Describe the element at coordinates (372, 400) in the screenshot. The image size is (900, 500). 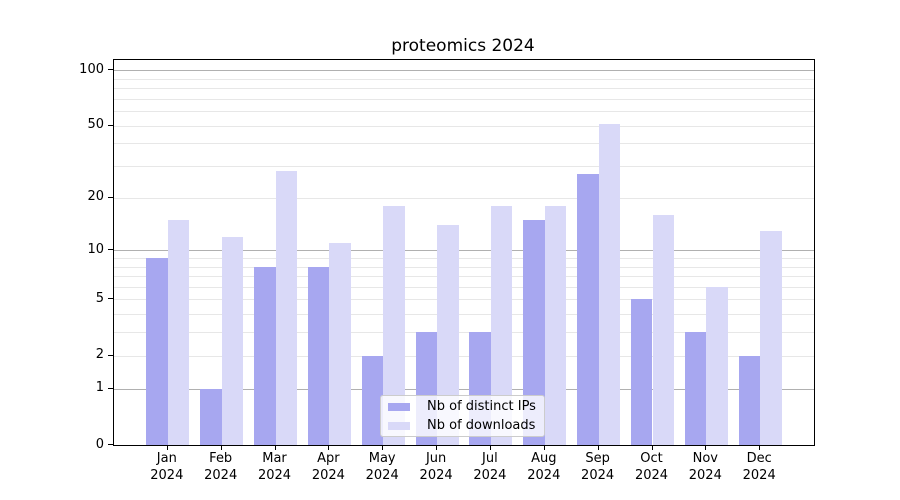
I see `bar-distinct-ips-may` at that location.